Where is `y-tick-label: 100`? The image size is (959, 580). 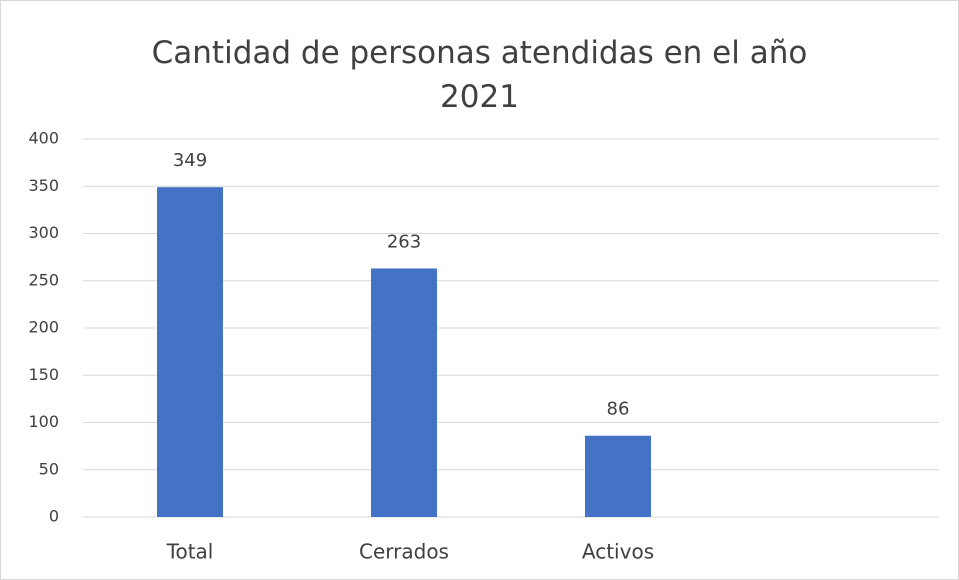
y-tick-label: 100 is located at coordinates (43, 421).